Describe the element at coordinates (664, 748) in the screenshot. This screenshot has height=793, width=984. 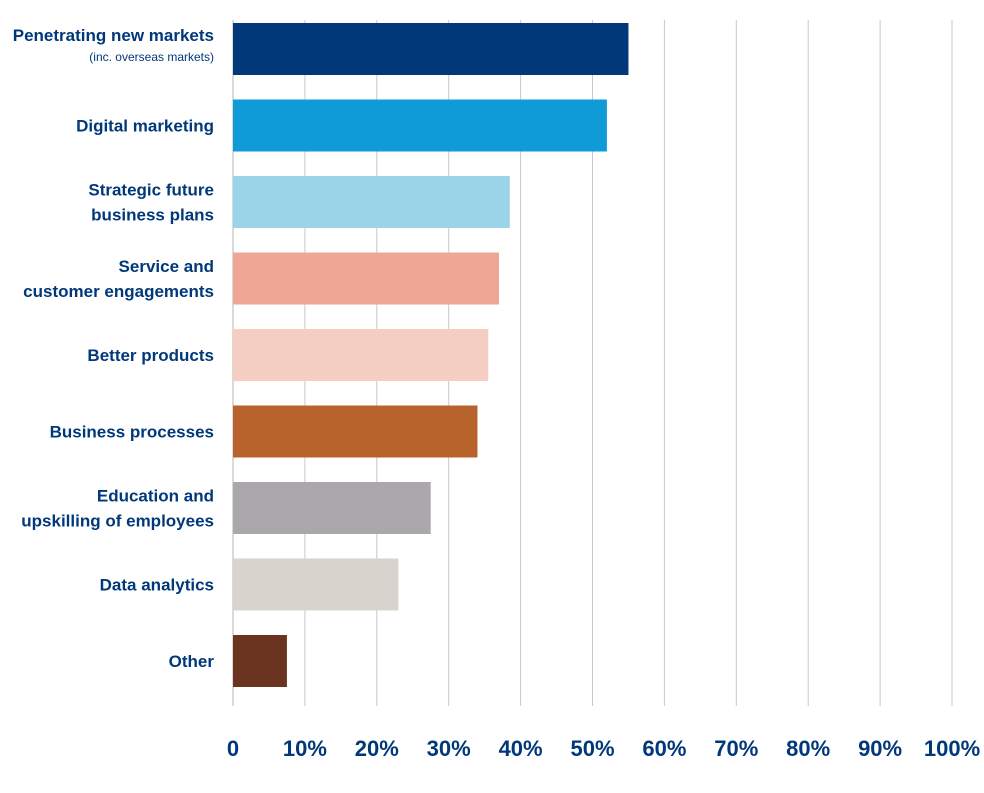
I see `x-tick-label: 60%` at that location.